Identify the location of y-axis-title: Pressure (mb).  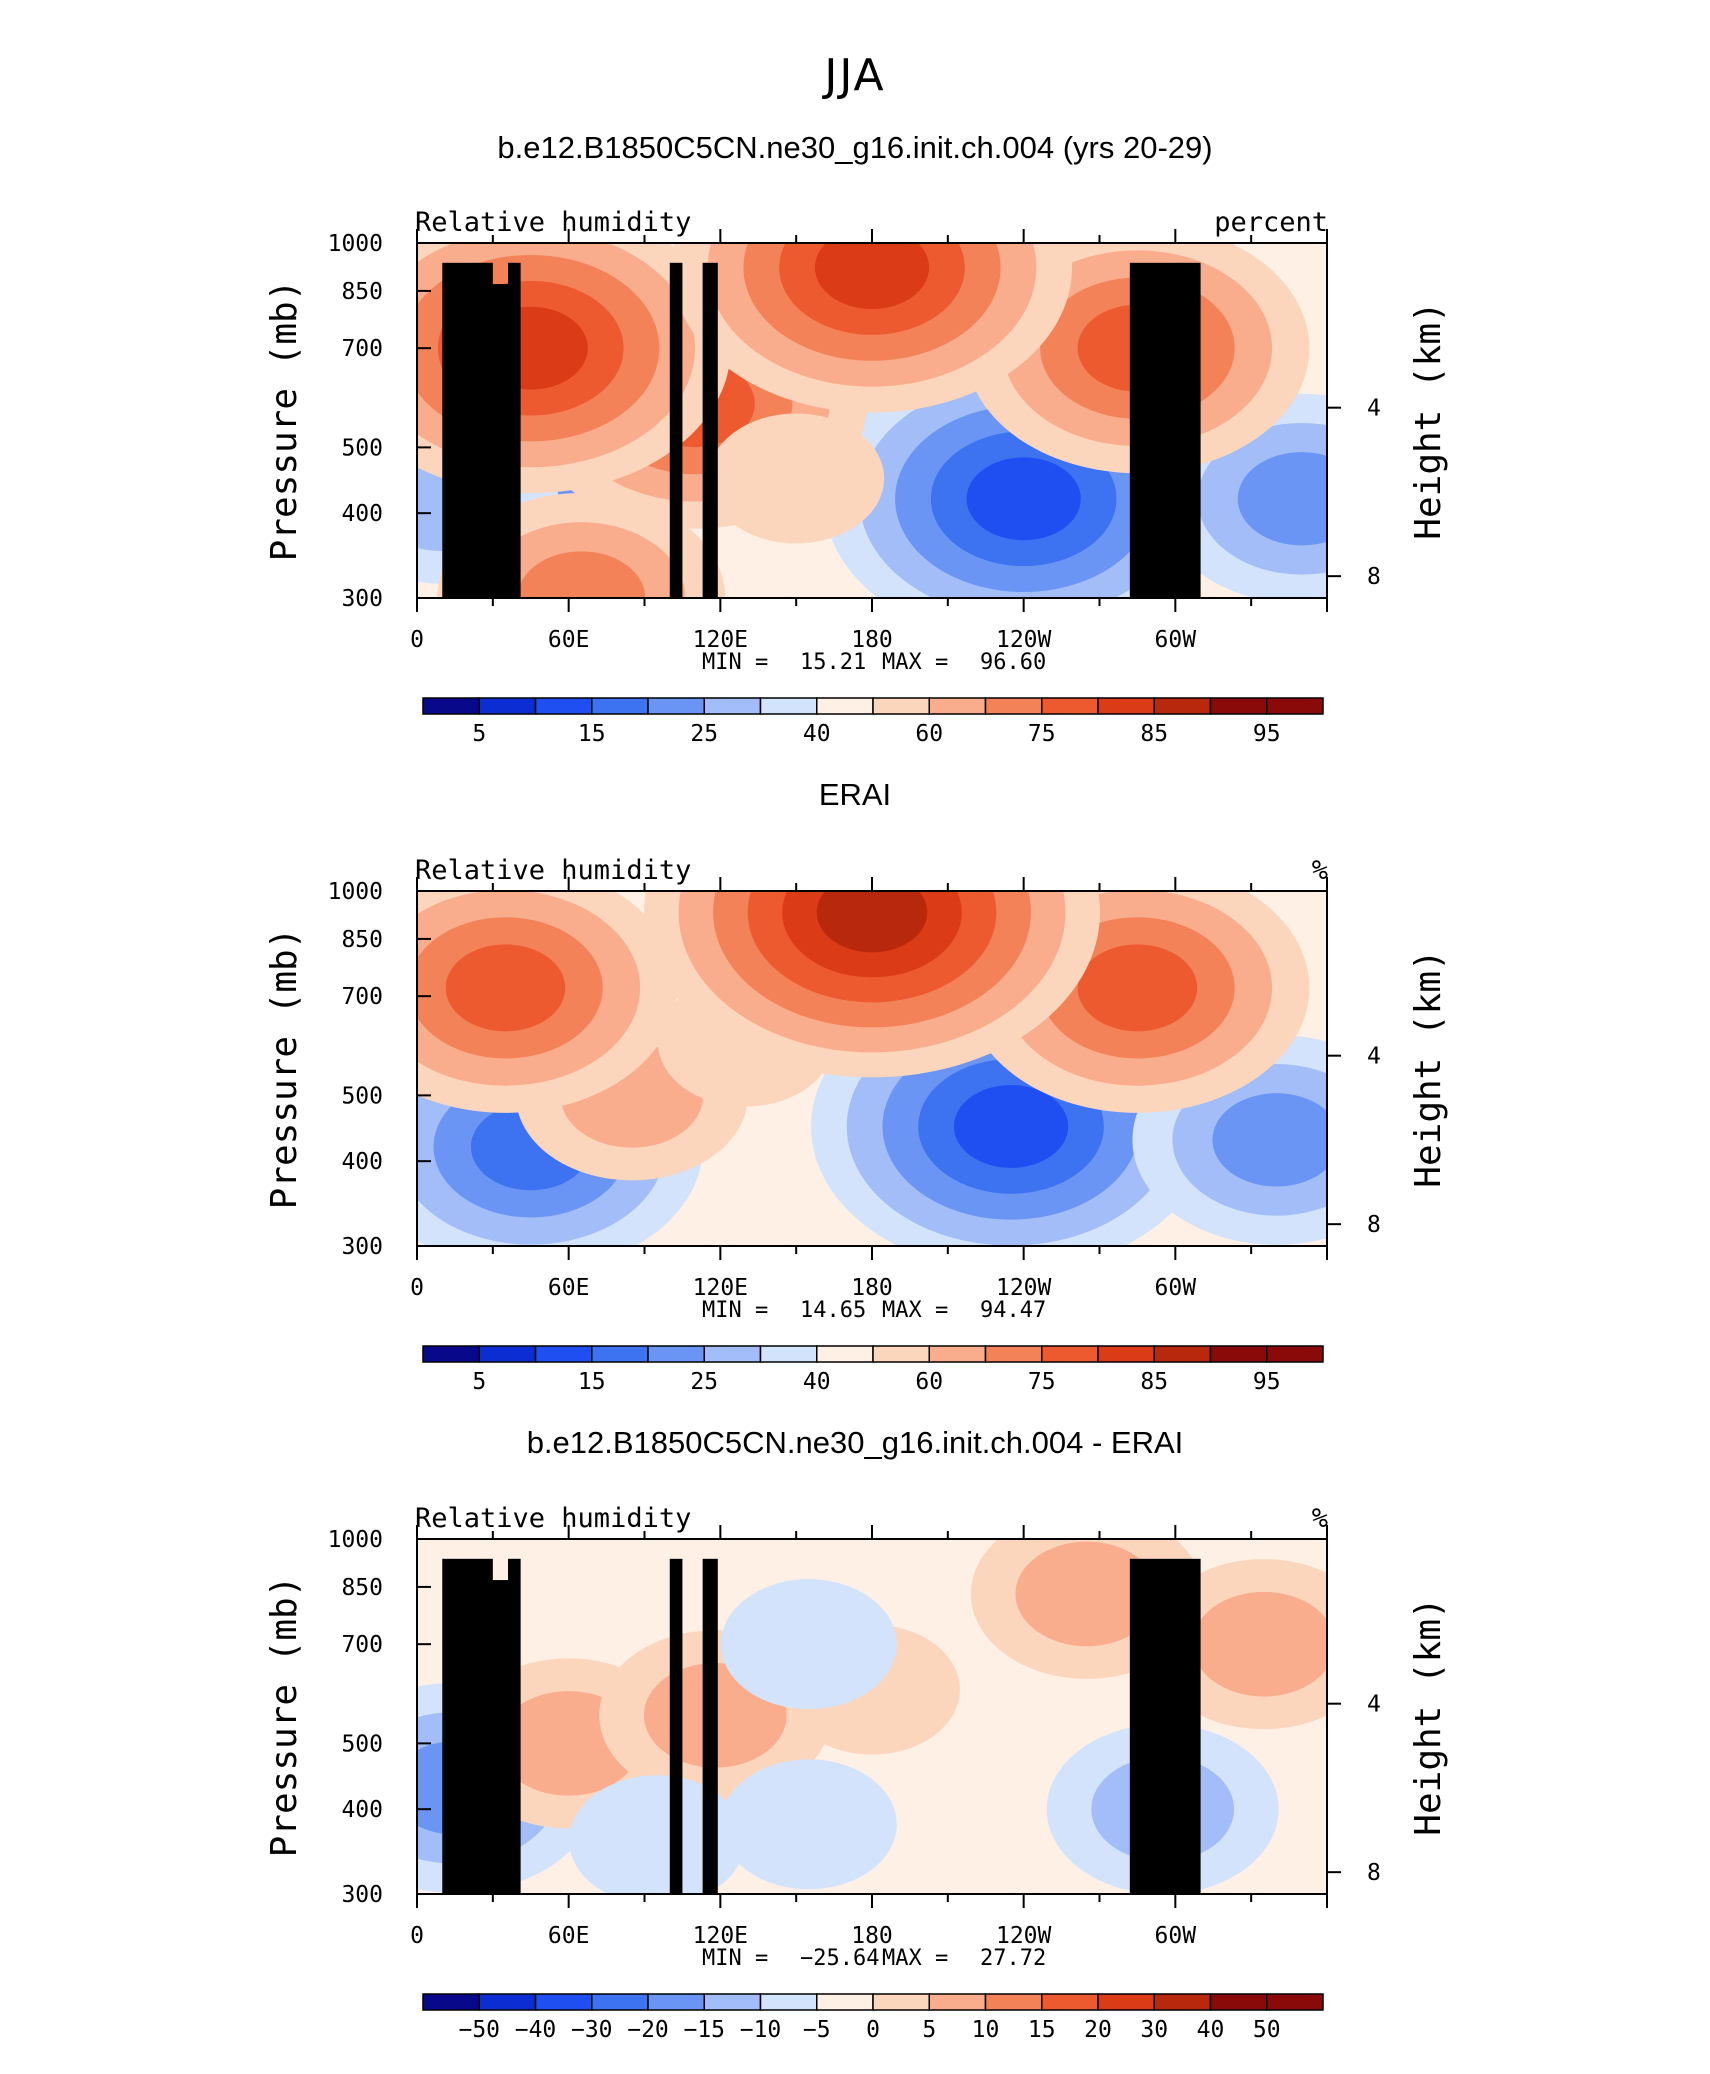
(284, 421).